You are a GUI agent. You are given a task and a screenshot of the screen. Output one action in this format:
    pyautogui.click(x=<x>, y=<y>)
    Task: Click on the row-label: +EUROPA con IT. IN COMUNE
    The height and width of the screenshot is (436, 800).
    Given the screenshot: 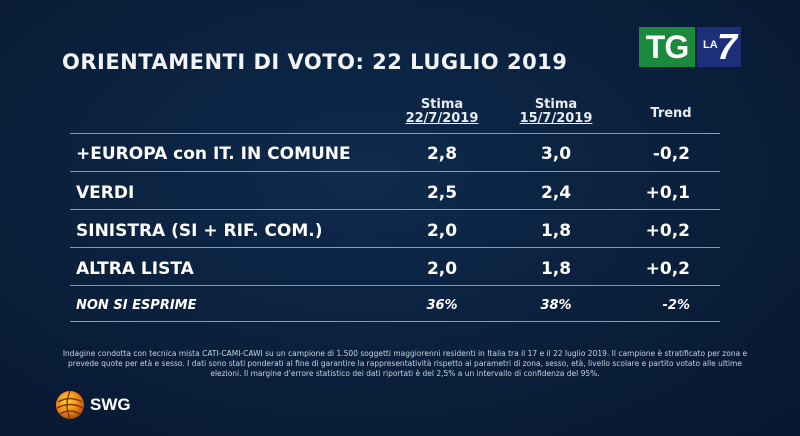 What is the action you would take?
    pyautogui.click(x=213, y=154)
    